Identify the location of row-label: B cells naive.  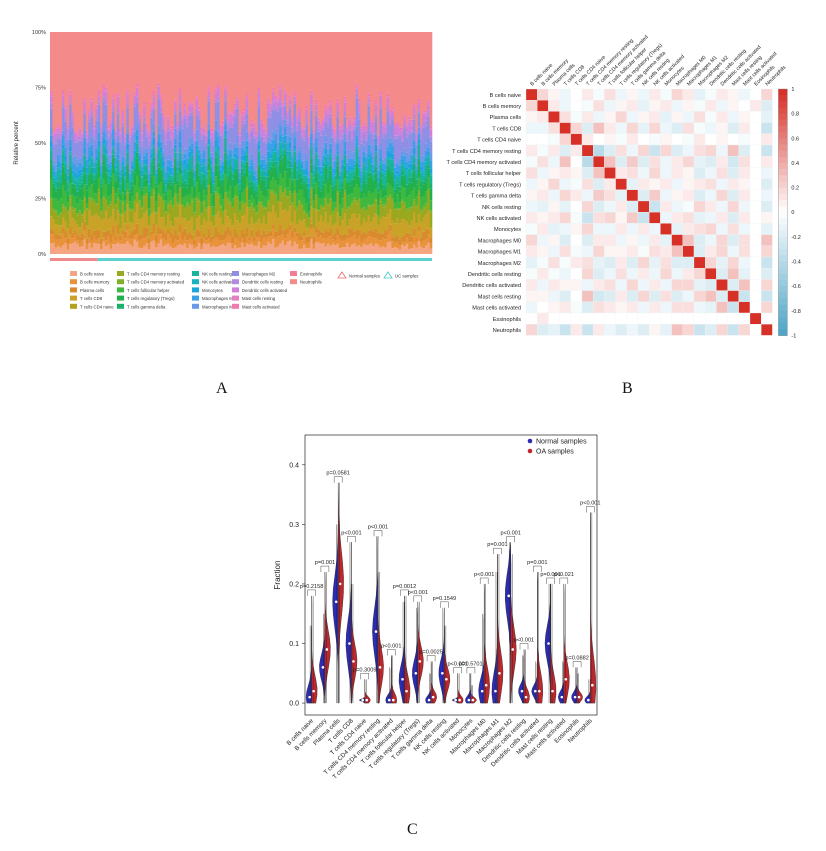
(505, 96).